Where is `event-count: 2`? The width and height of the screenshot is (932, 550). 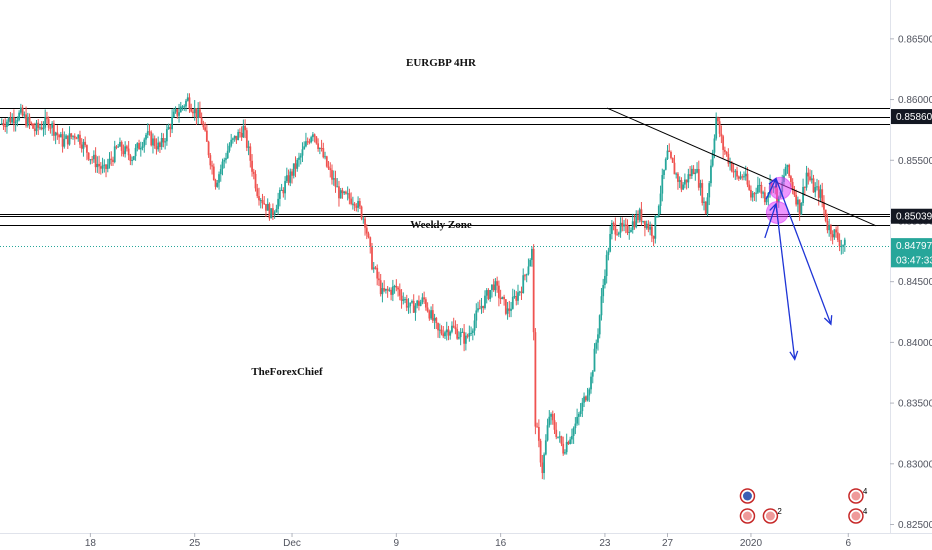 event-count: 2 is located at coordinates (779, 511).